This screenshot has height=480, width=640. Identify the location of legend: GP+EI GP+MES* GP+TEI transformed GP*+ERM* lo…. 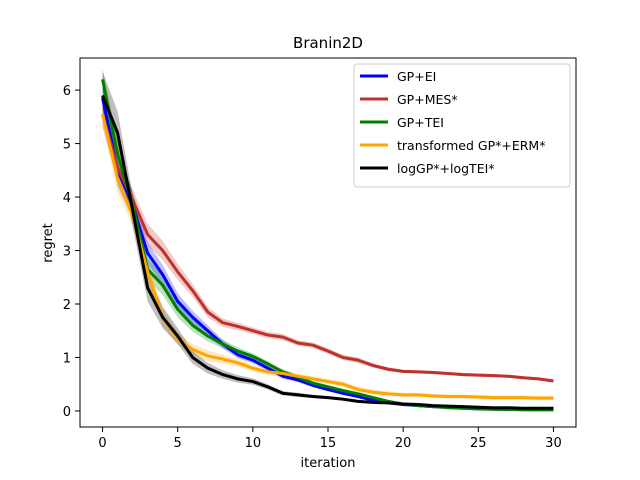
(462, 125).